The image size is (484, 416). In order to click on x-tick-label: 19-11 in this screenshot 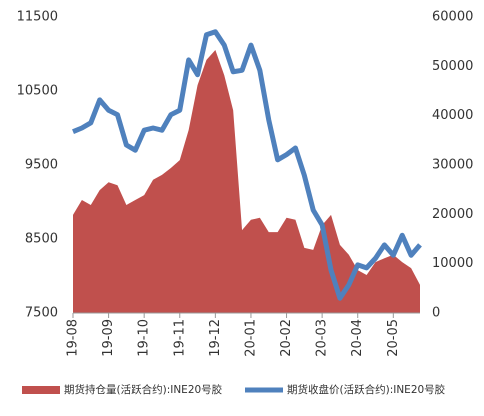, I will do `click(179, 338)`.